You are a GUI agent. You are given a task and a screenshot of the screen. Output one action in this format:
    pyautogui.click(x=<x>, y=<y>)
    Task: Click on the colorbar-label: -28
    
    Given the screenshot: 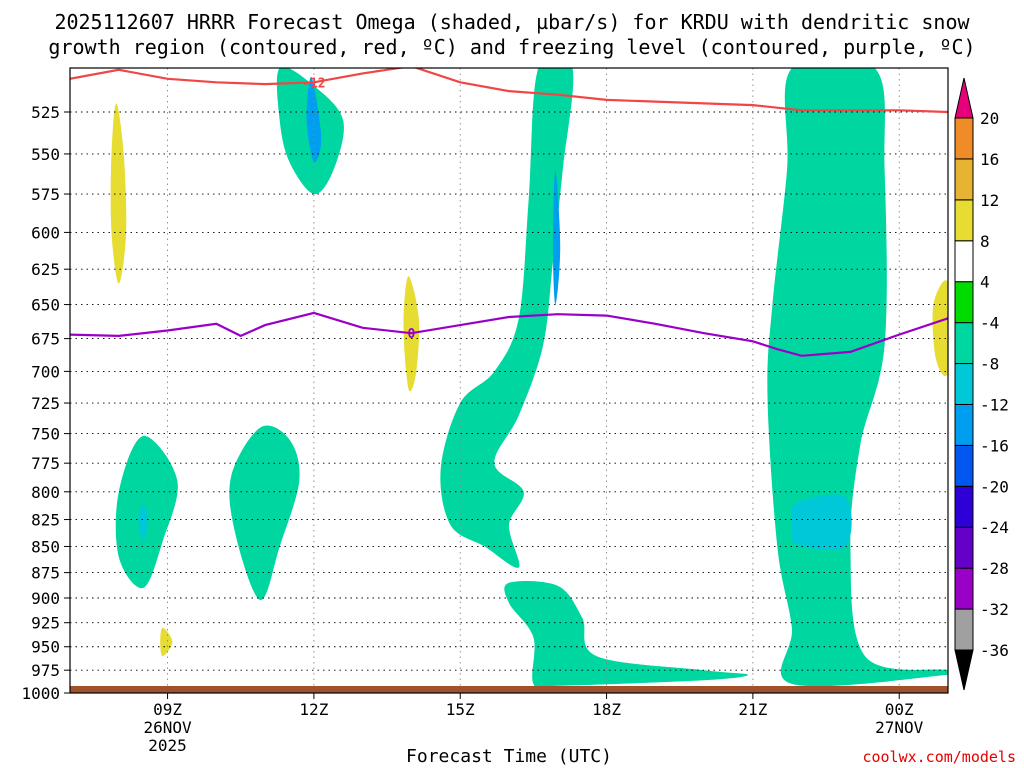 What is the action you would take?
    pyautogui.click(x=994, y=568)
    